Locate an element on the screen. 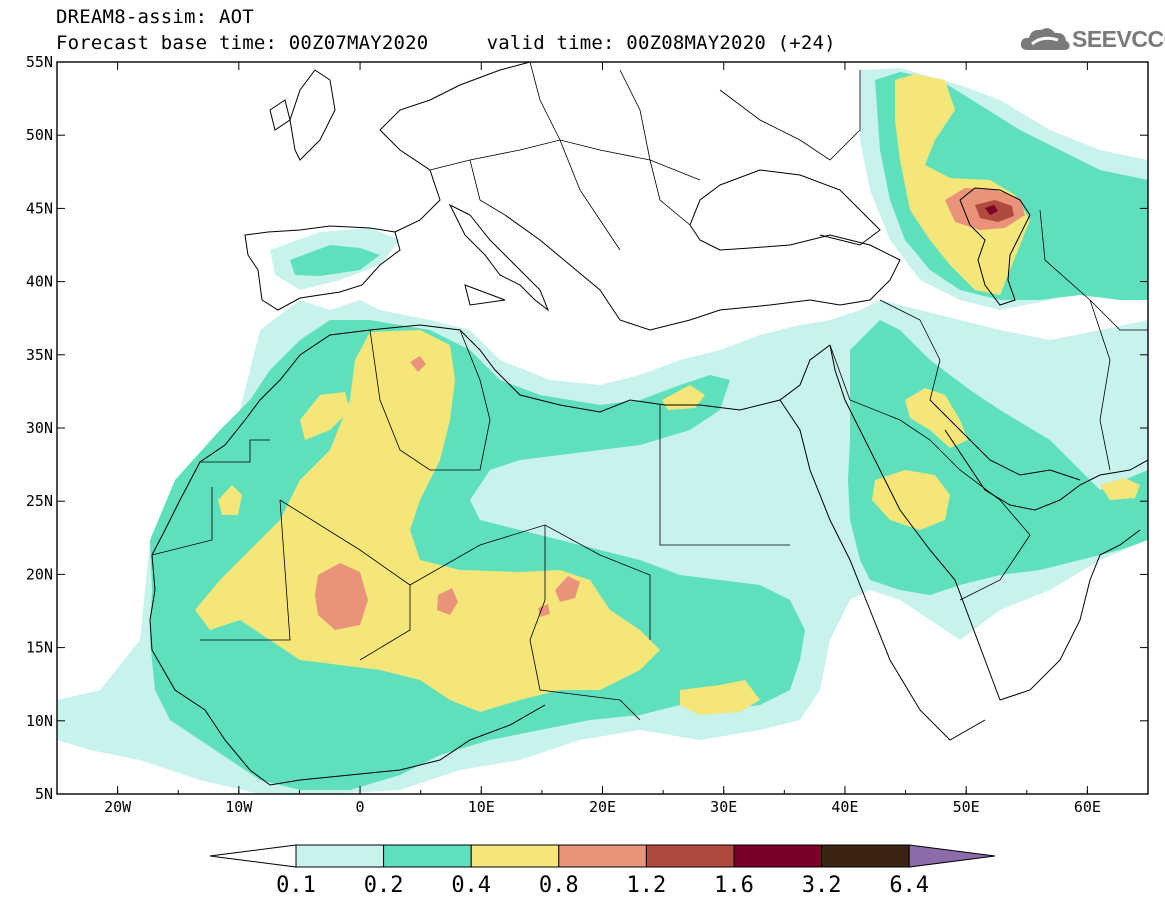 This screenshot has height=905, width=1165. lon-tick-label: 10E is located at coordinates (481, 807).